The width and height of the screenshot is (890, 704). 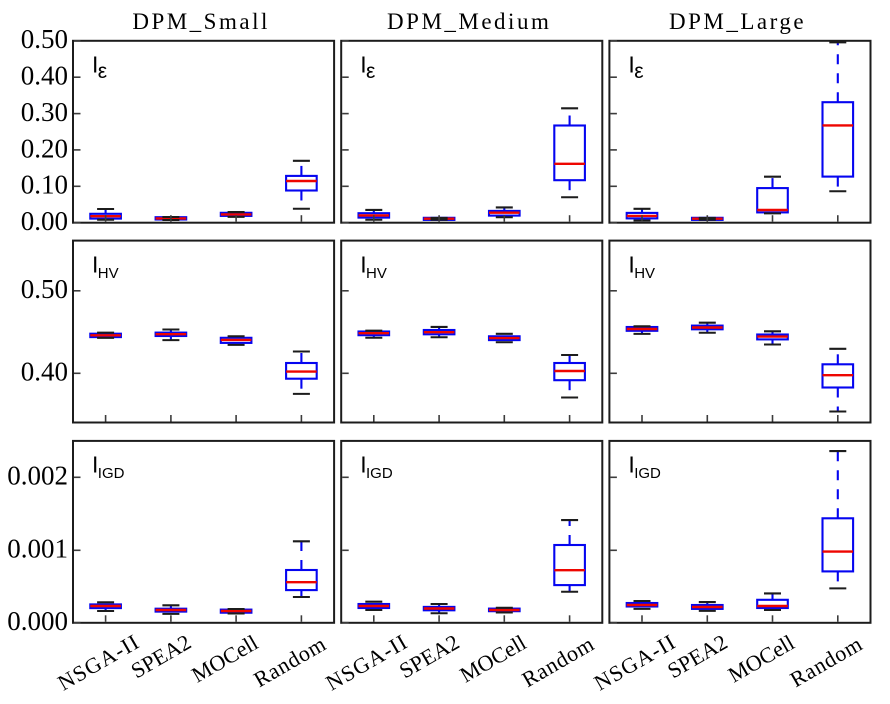 I want to click on svg-text: 0.10, so click(x=44, y=185).